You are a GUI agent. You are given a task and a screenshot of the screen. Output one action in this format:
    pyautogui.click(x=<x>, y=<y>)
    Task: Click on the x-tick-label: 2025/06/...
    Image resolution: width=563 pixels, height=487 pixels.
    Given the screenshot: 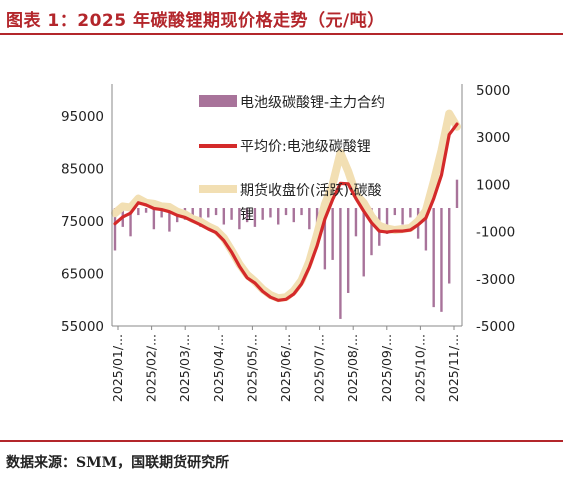 What is the action you would take?
    pyautogui.click(x=285, y=368)
    